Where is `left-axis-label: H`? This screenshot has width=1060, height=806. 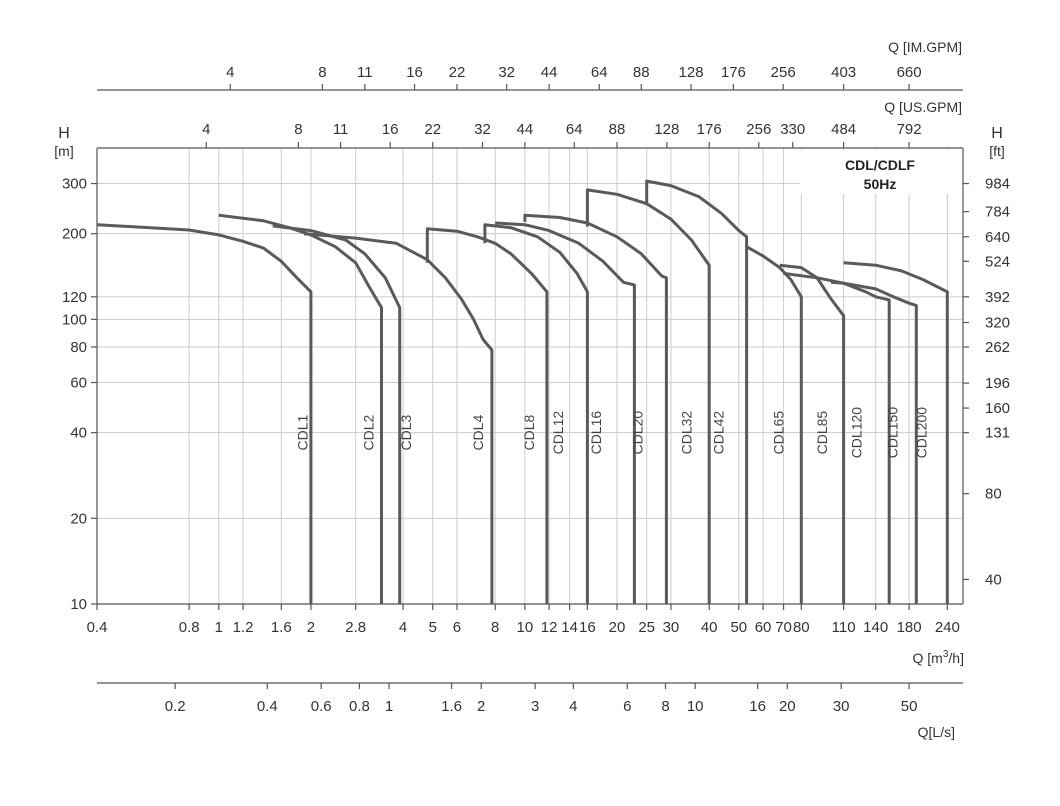
left-axis-label: H is located at coordinates (64, 133).